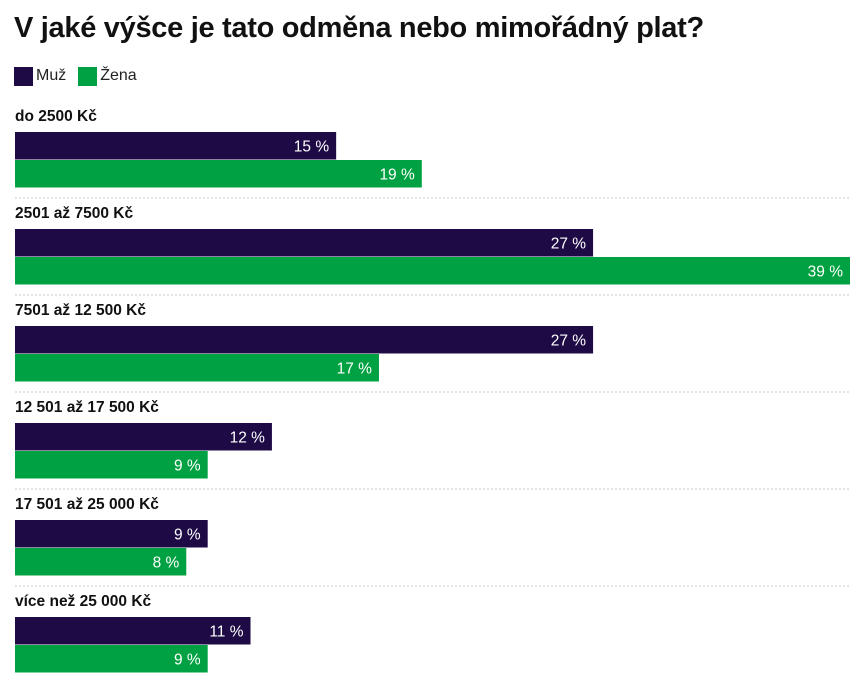 The width and height of the screenshot is (866, 688). I want to click on value-label: 15 %, so click(312, 146).